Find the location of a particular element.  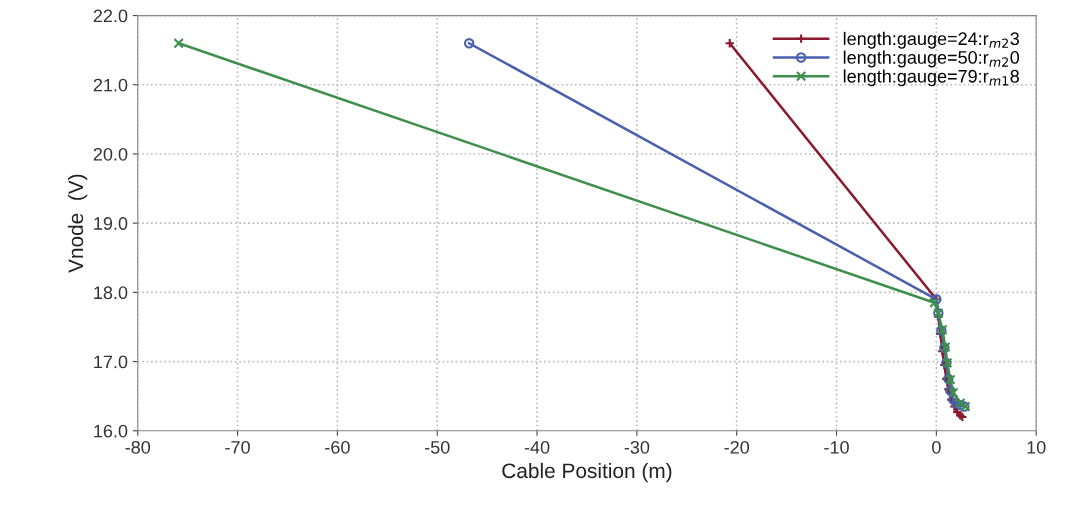

x-tick-label: -20 is located at coordinates (737, 447).